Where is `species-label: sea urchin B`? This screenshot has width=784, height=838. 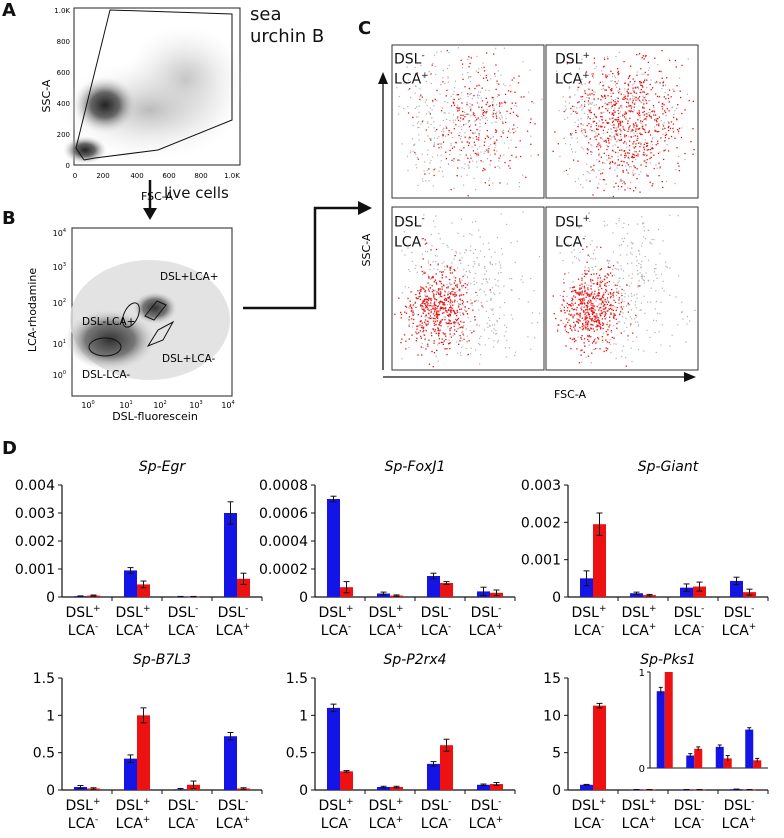
species-label: sea urchin B is located at coordinates (287, 25).